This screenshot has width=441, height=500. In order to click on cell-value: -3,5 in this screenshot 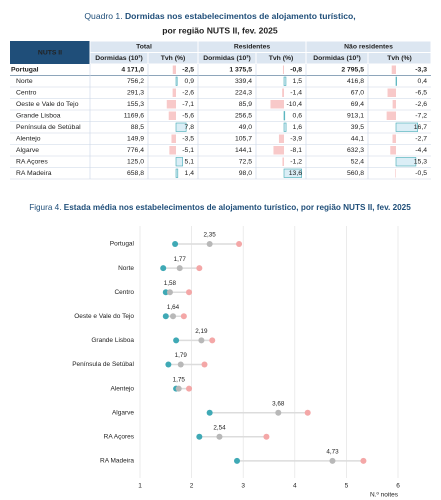, I will do `click(188, 139)`.